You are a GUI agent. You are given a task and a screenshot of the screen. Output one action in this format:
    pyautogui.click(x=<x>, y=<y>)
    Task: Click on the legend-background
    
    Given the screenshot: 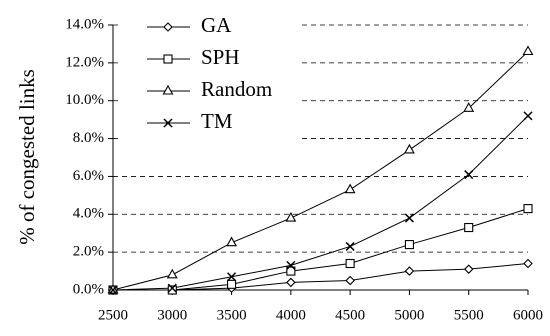 What is the action you would take?
    pyautogui.click(x=211, y=89)
    